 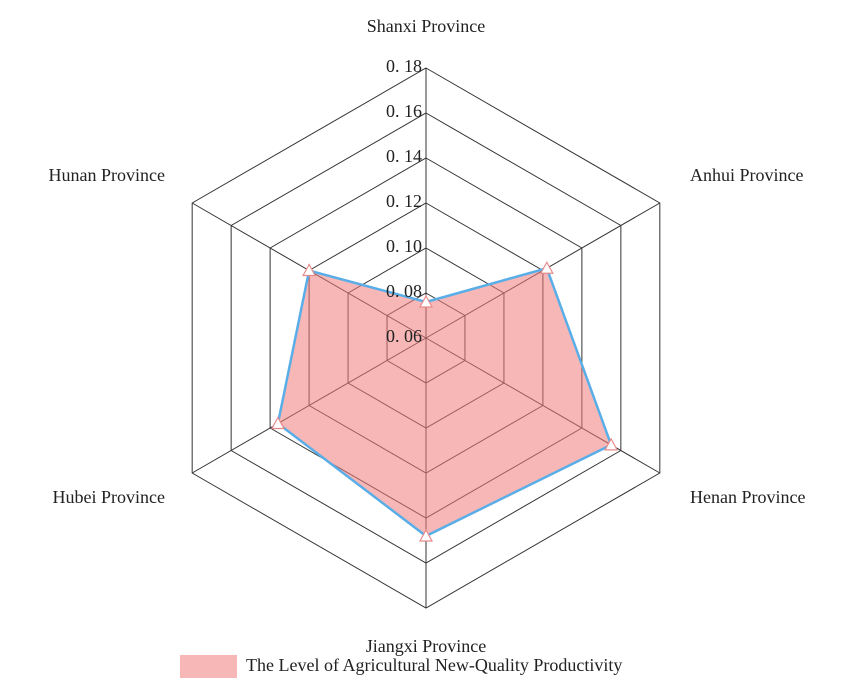 I want to click on tick-label: 0. 18, so click(x=404, y=66).